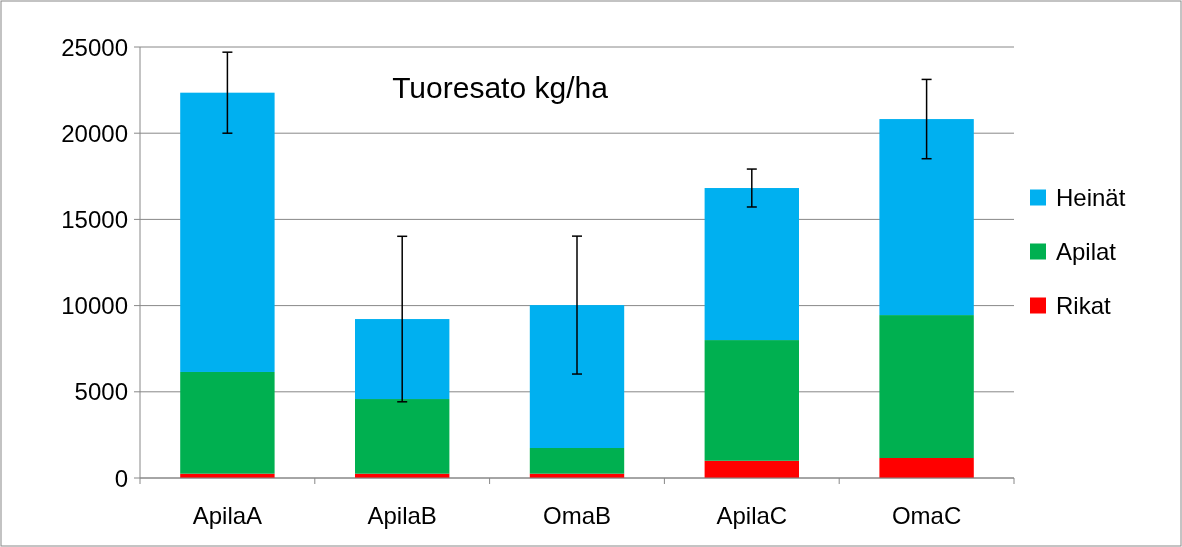 Image resolution: width=1182 pixels, height=547 pixels. I want to click on y-tick-label: 5000, so click(101, 392).